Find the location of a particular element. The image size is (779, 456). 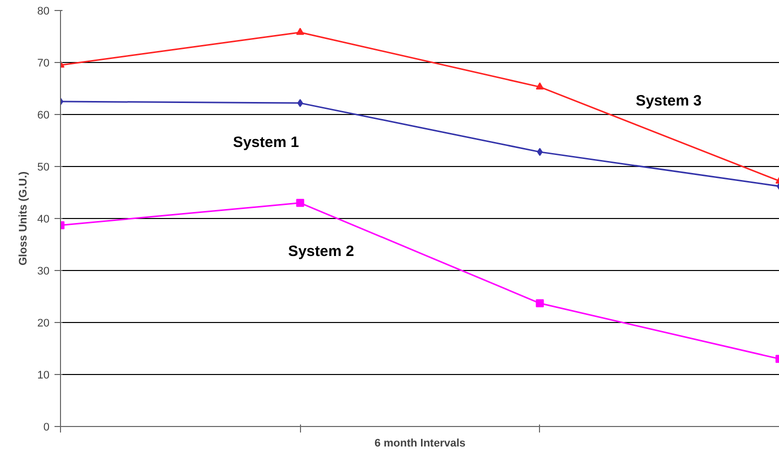

series-label: System 3 is located at coordinates (669, 101).